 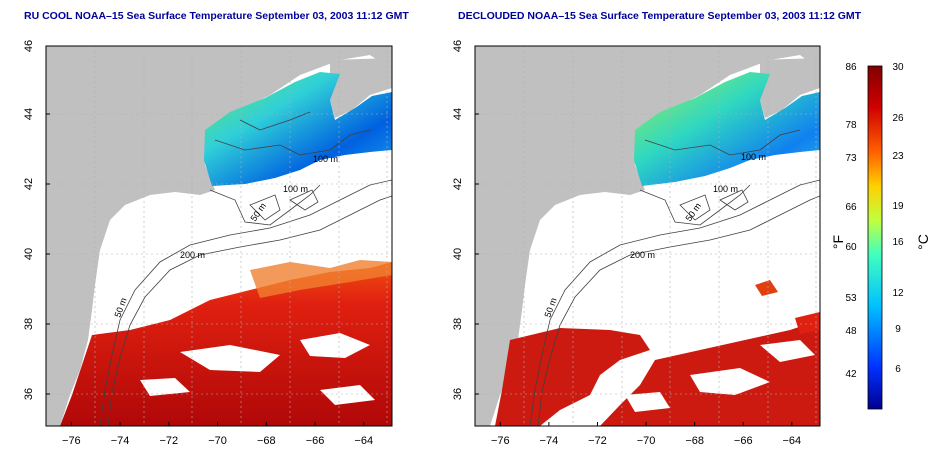 What do you see at coordinates (29, 394) in the screenshot?
I see `y-tick-label: 36` at bounding box center [29, 394].